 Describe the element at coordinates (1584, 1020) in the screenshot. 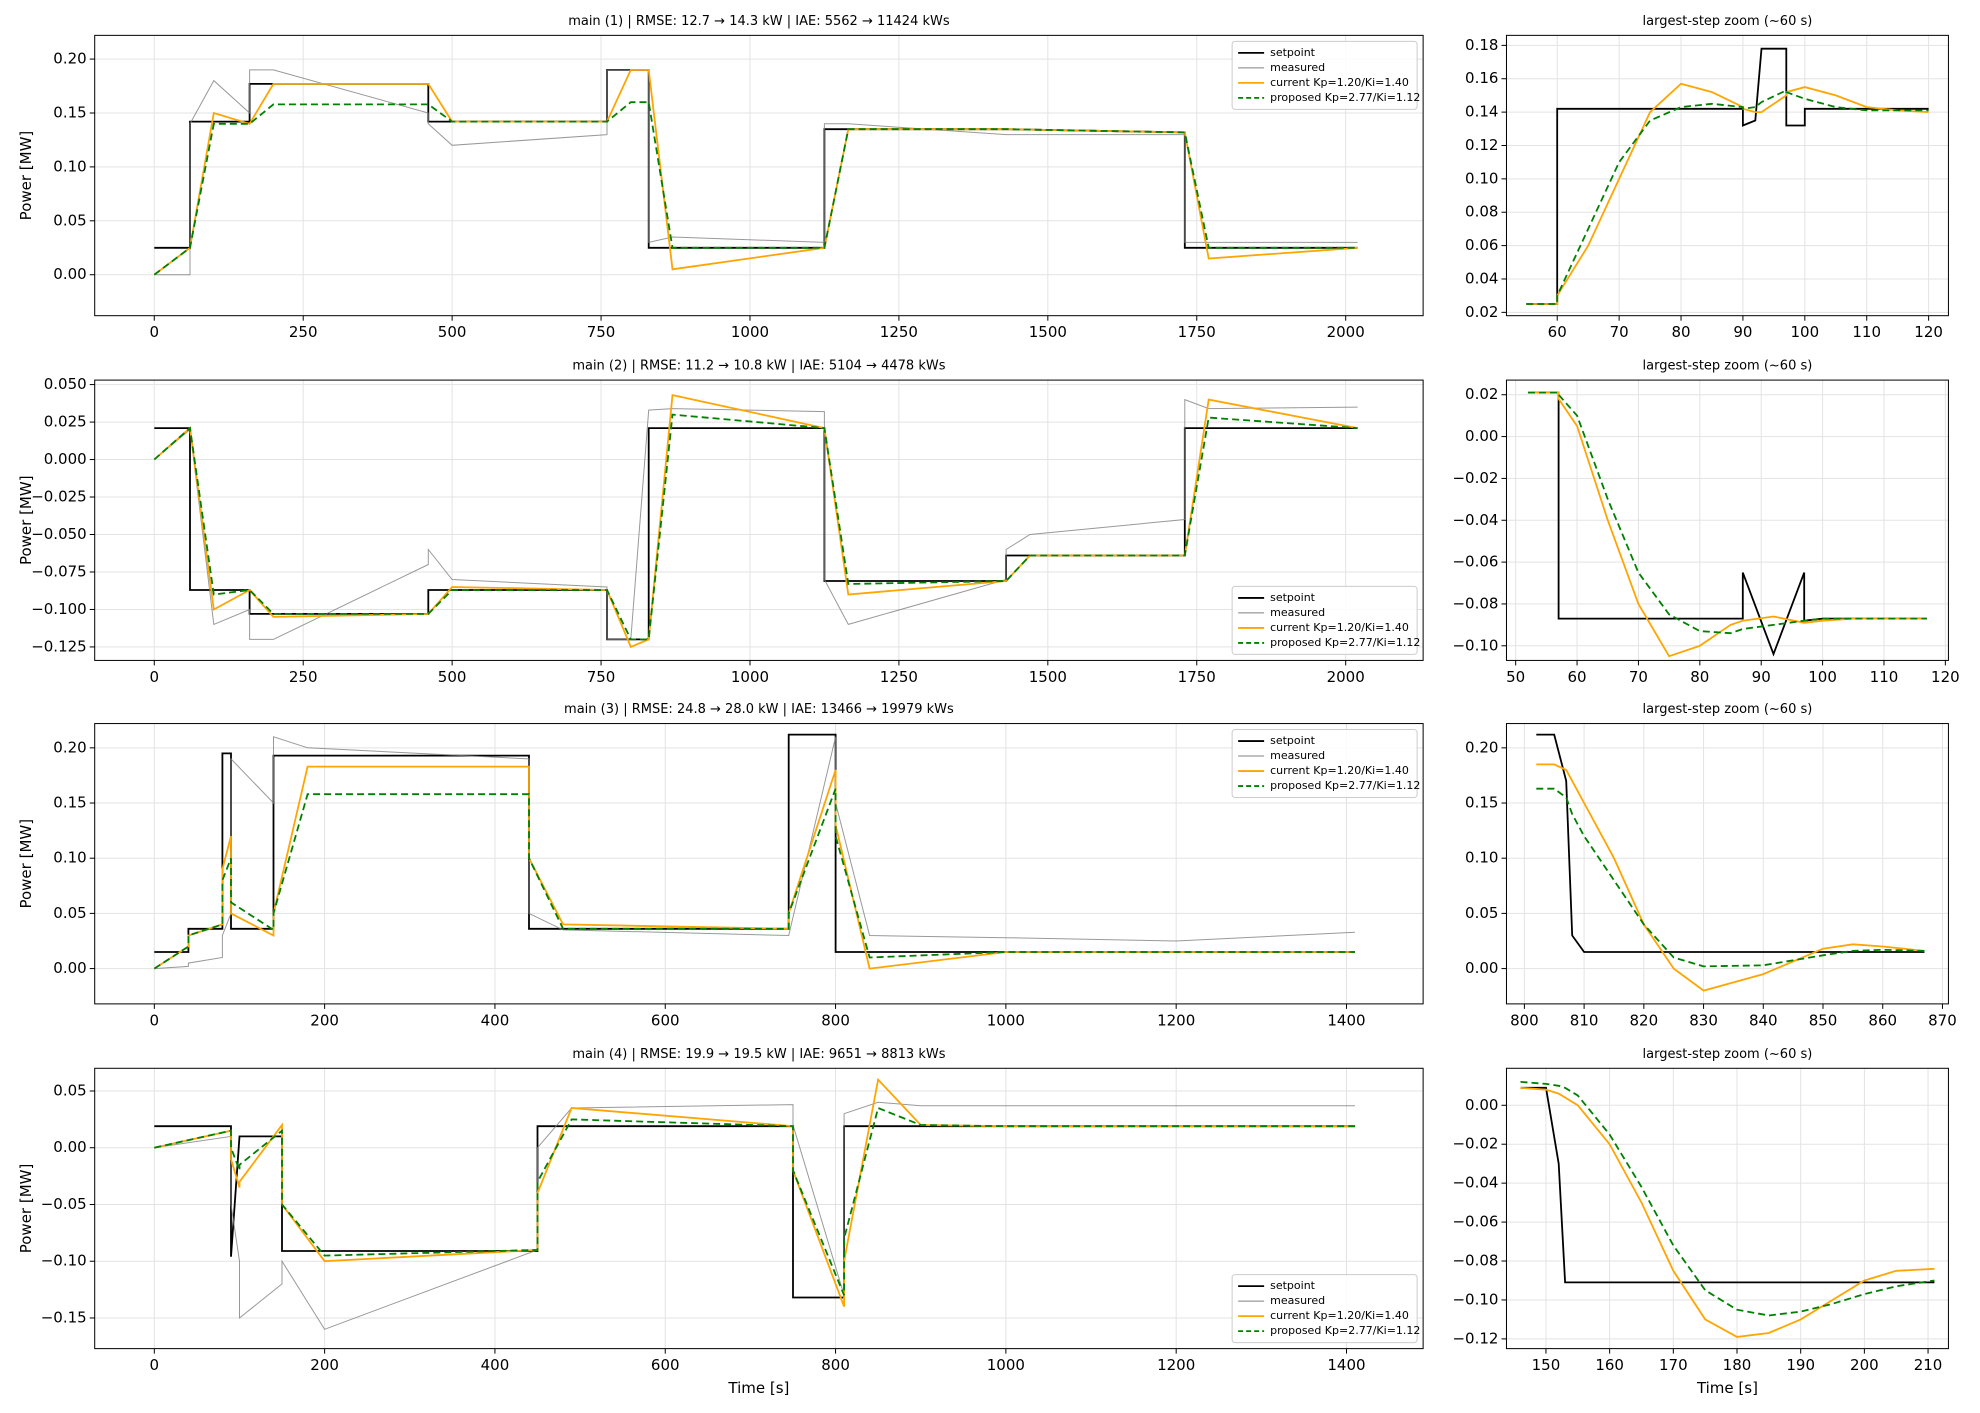

I see `x-tick-label: 810` at that location.